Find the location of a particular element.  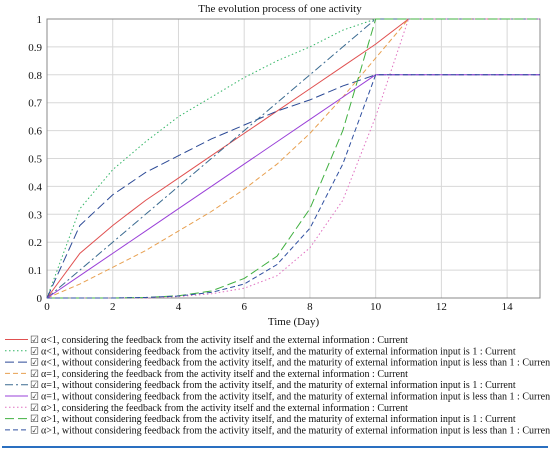

x-tick-label: 2 is located at coordinates (113, 307).